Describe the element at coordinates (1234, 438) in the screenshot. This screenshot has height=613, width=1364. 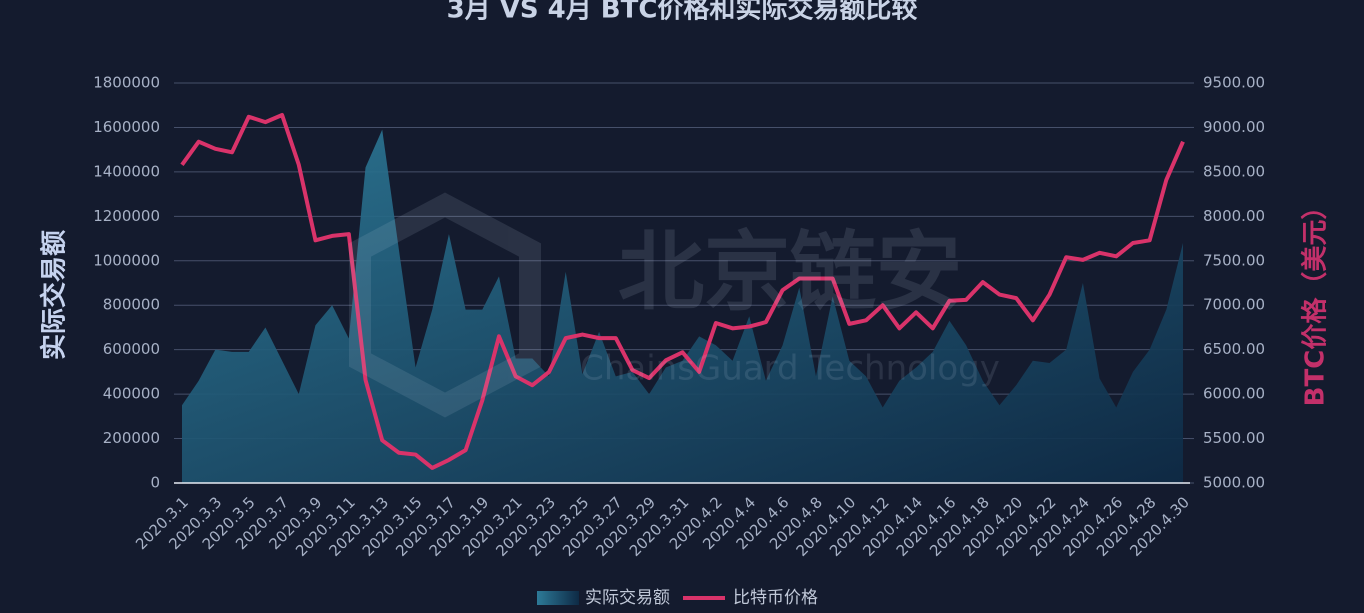
I see `y2-tick-label: 5500.00` at that location.